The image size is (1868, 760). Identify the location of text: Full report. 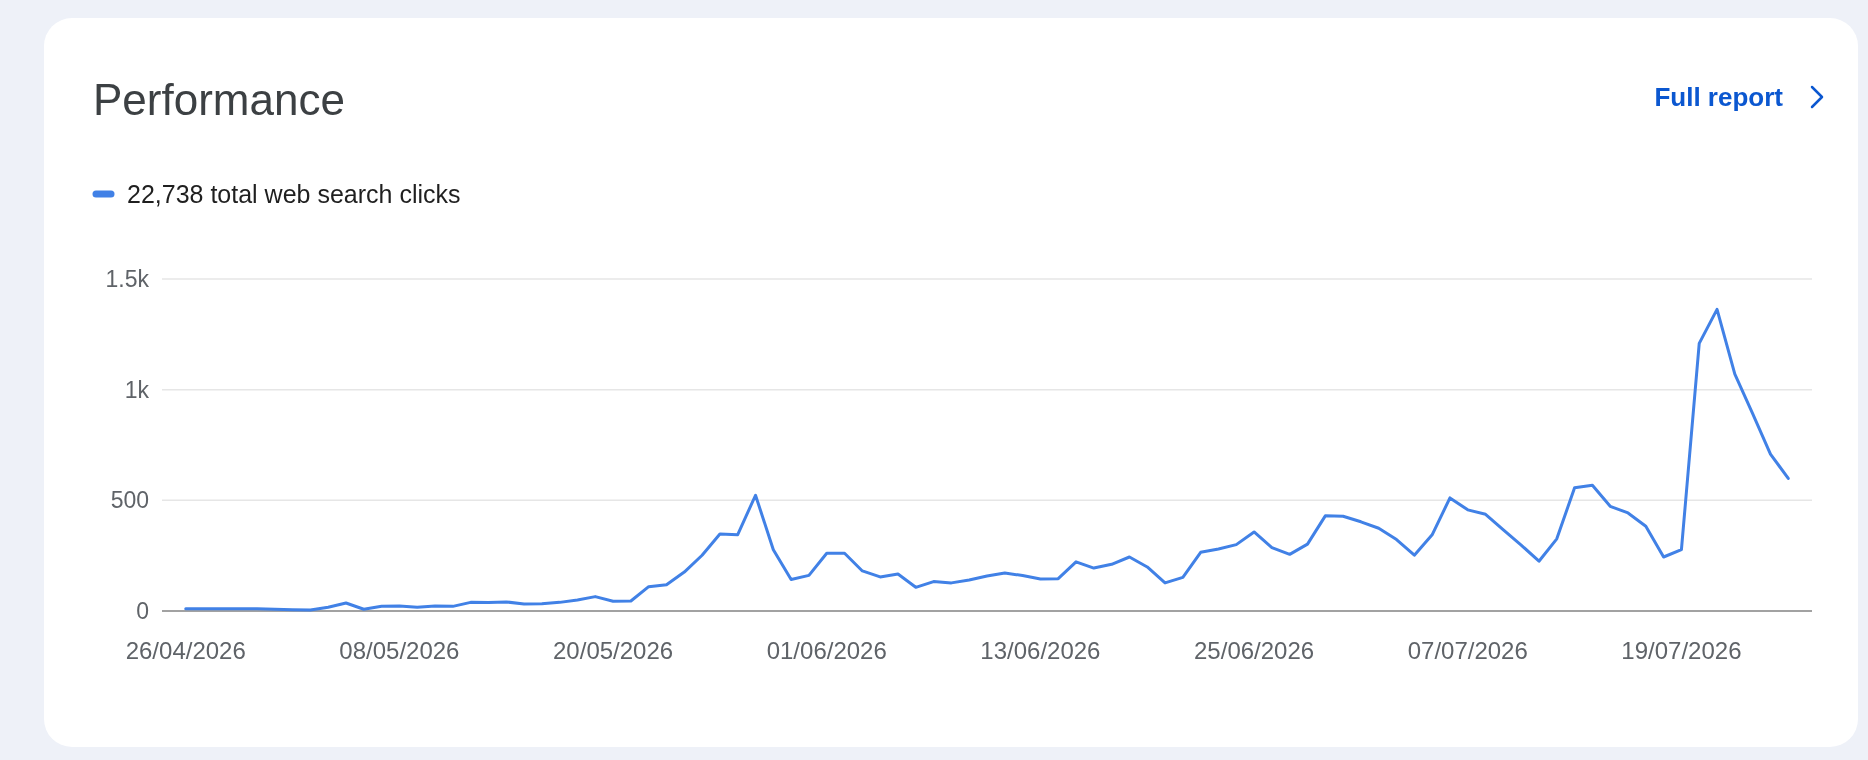
(1719, 97).